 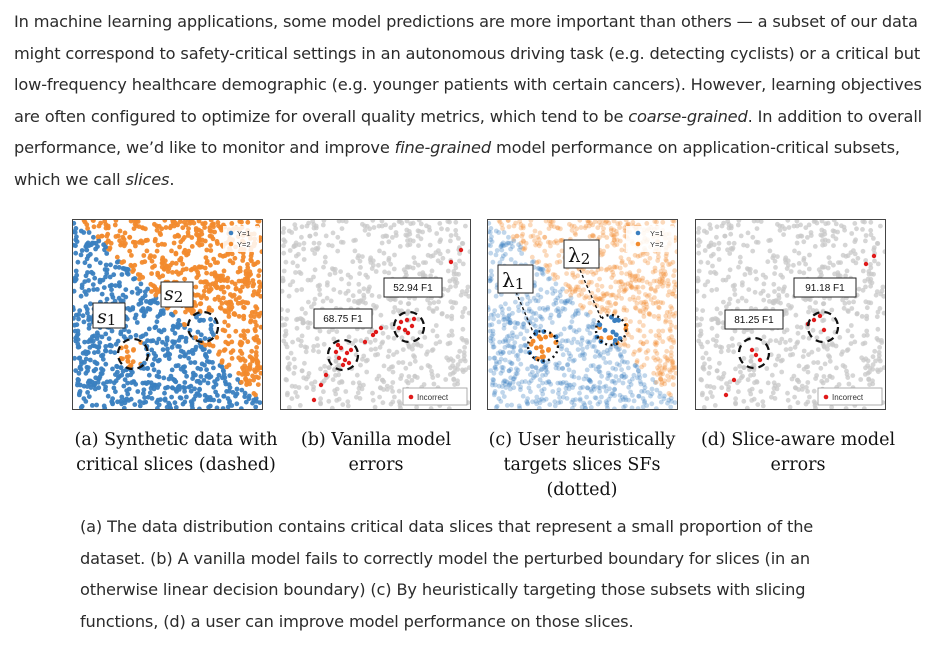 I want to click on slice-2-f1-label: 52.94 F1, so click(x=413, y=288).